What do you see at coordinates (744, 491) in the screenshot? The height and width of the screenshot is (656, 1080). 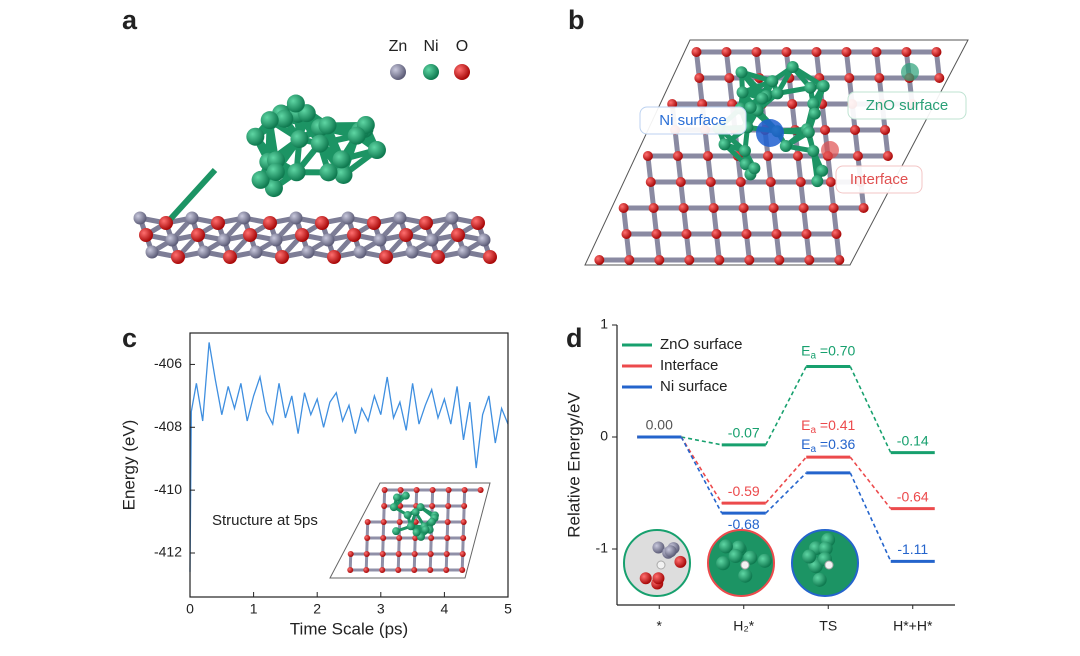 I see `value-label: -0.59` at bounding box center [744, 491].